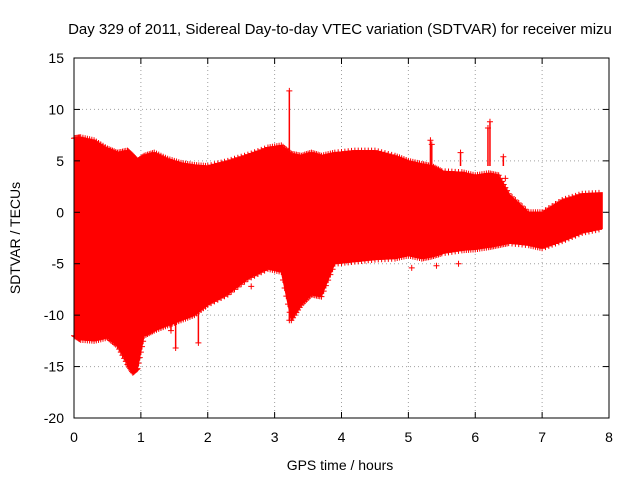 The image size is (640, 480). What do you see at coordinates (542, 437) in the screenshot?
I see `x-tick-label: 7` at bounding box center [542, 437].